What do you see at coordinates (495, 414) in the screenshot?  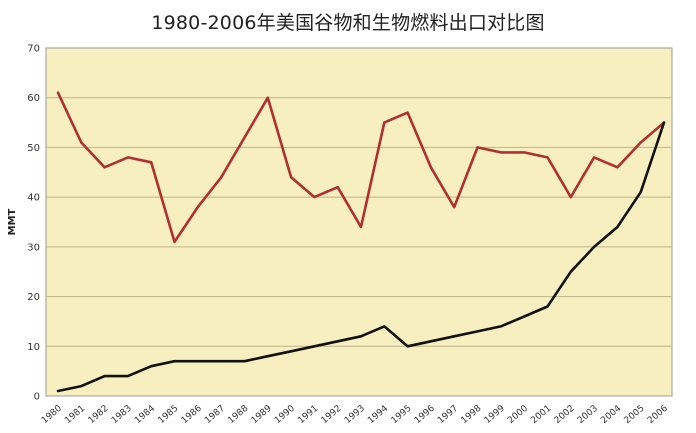 I see `x-tick-label: 1999` at bounding box center [495, 414].